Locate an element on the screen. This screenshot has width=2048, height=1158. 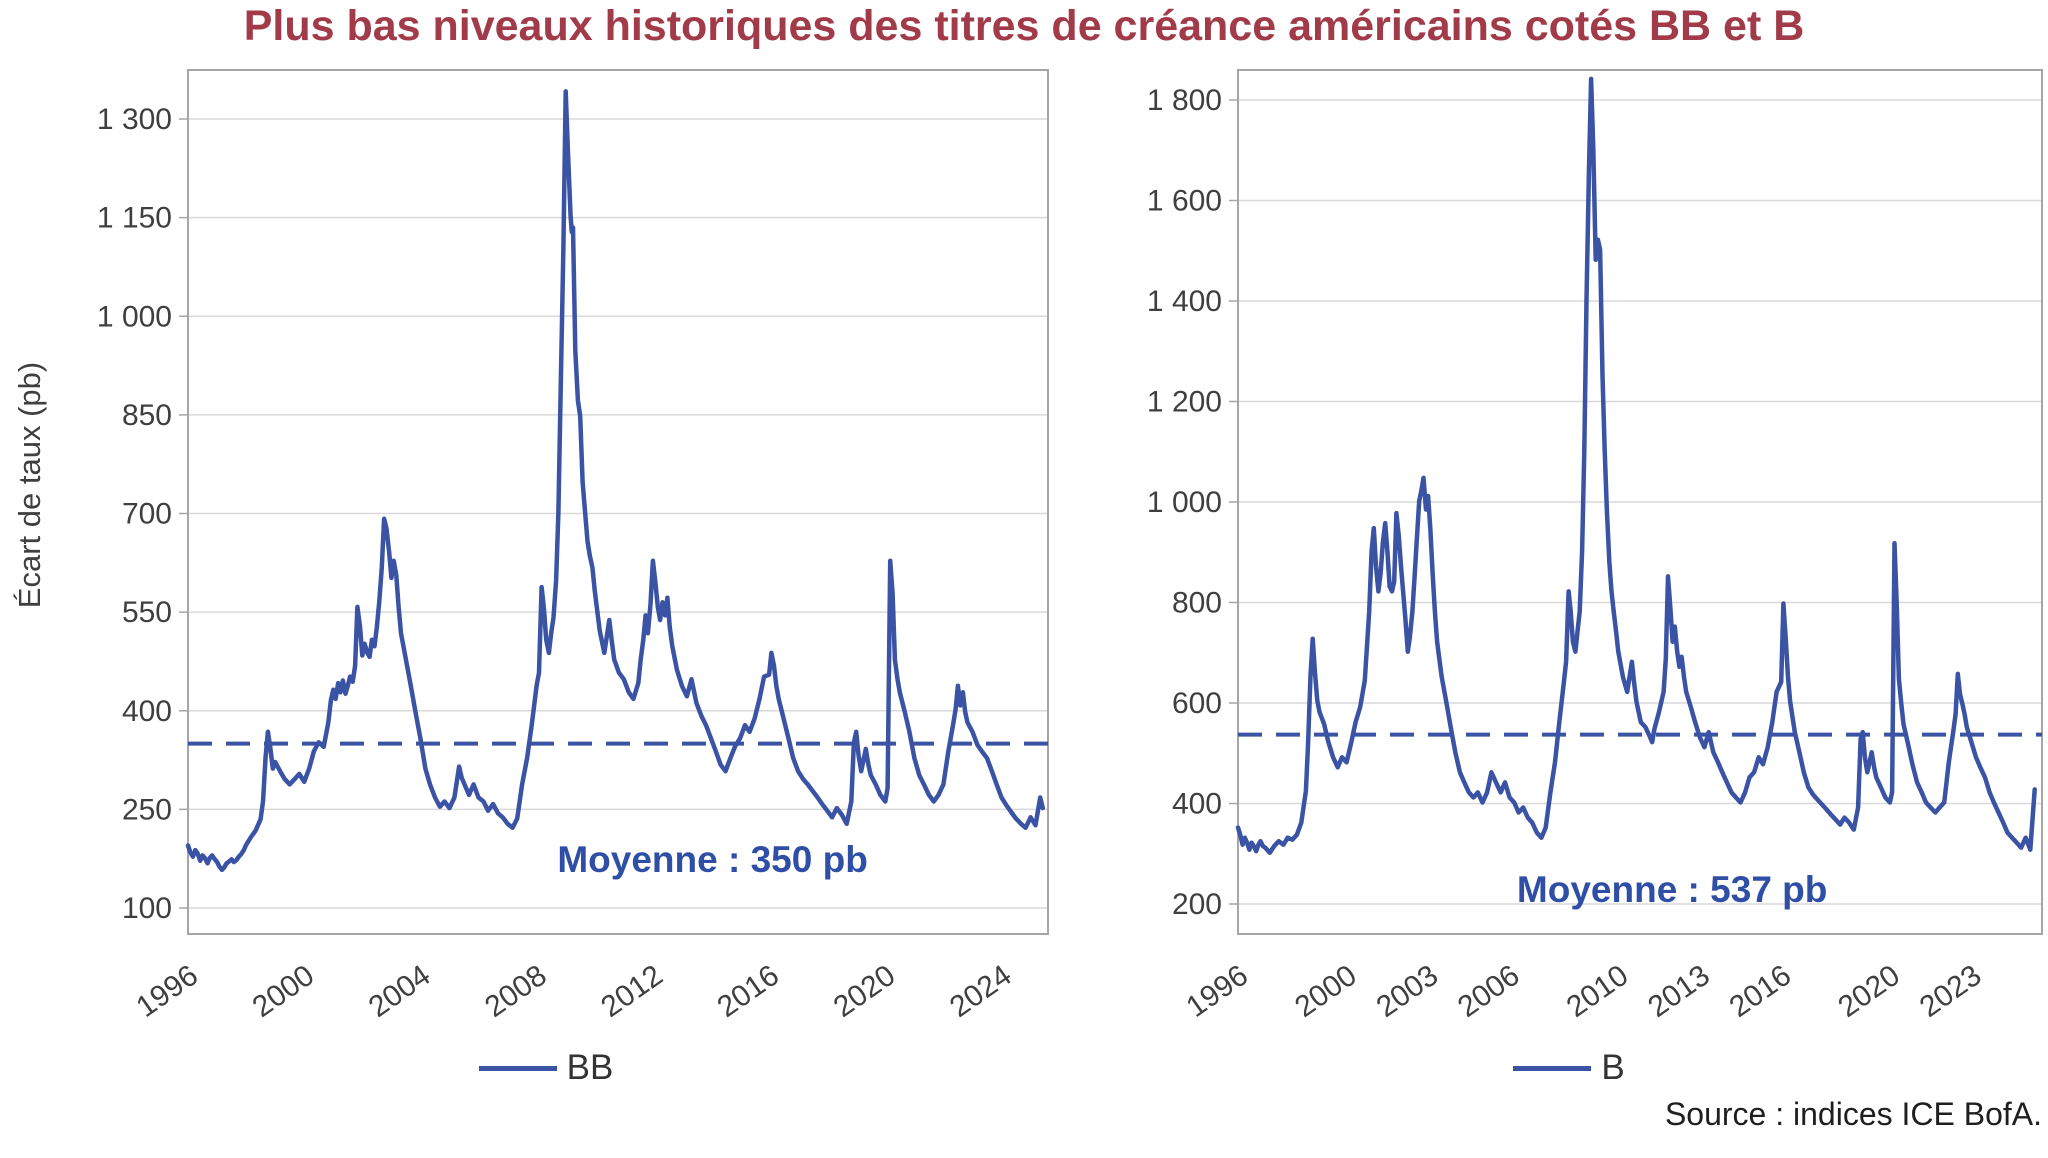
svg-text: 1 200 is located at coordinates (1184, 402).